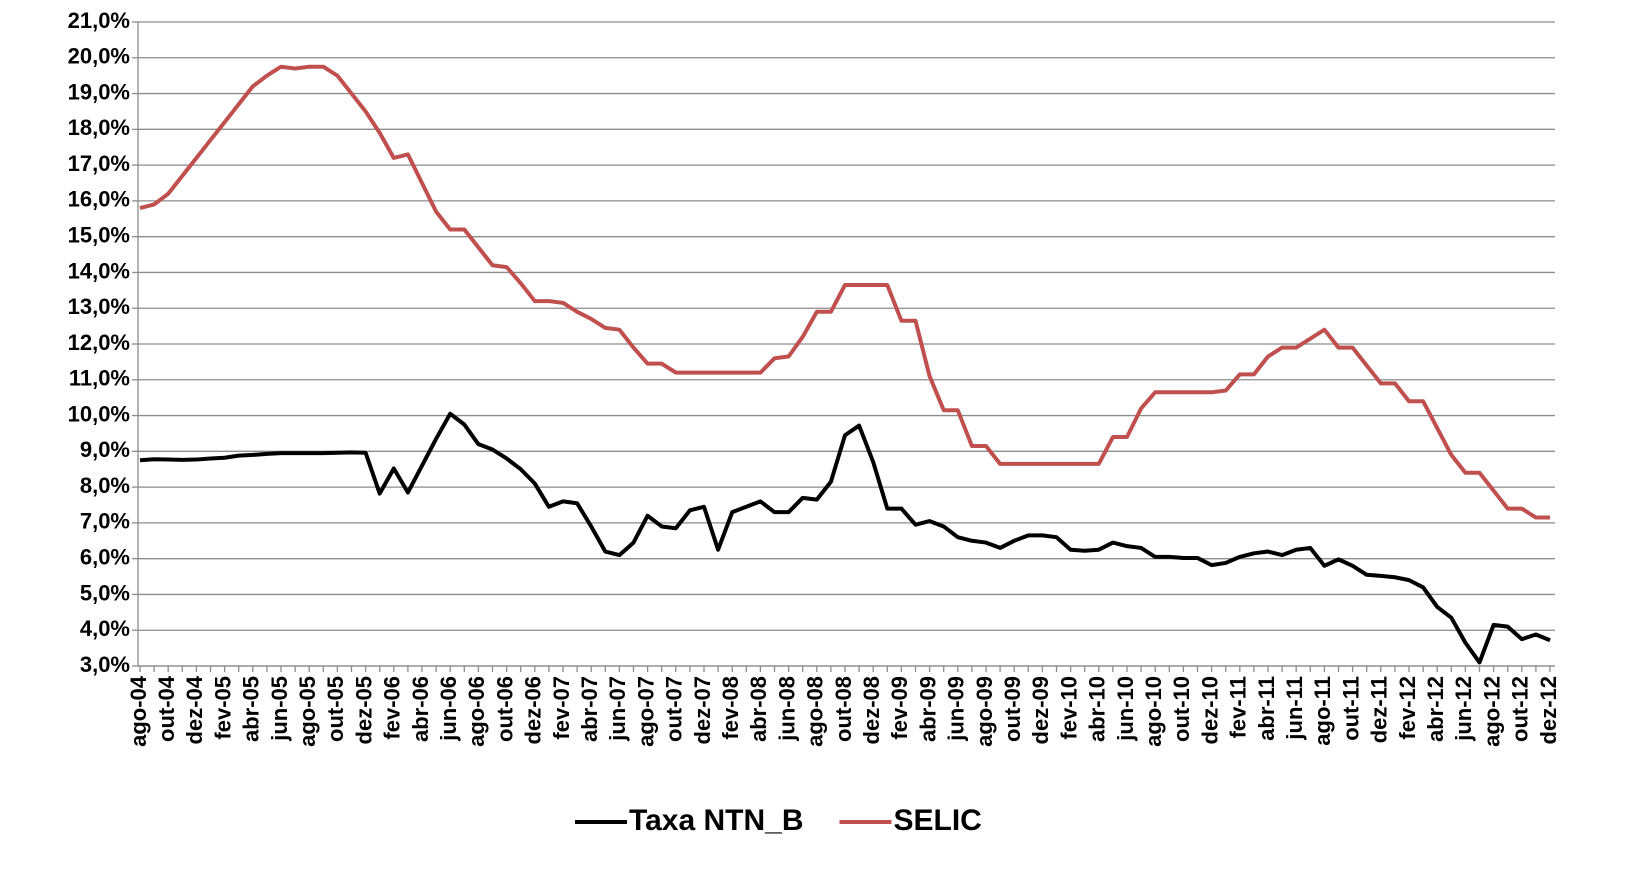  What do you see at coordinates (222, 708) in the screenshot?
I see `x-tick-label: fev-05` at bounding box center [222, 708].